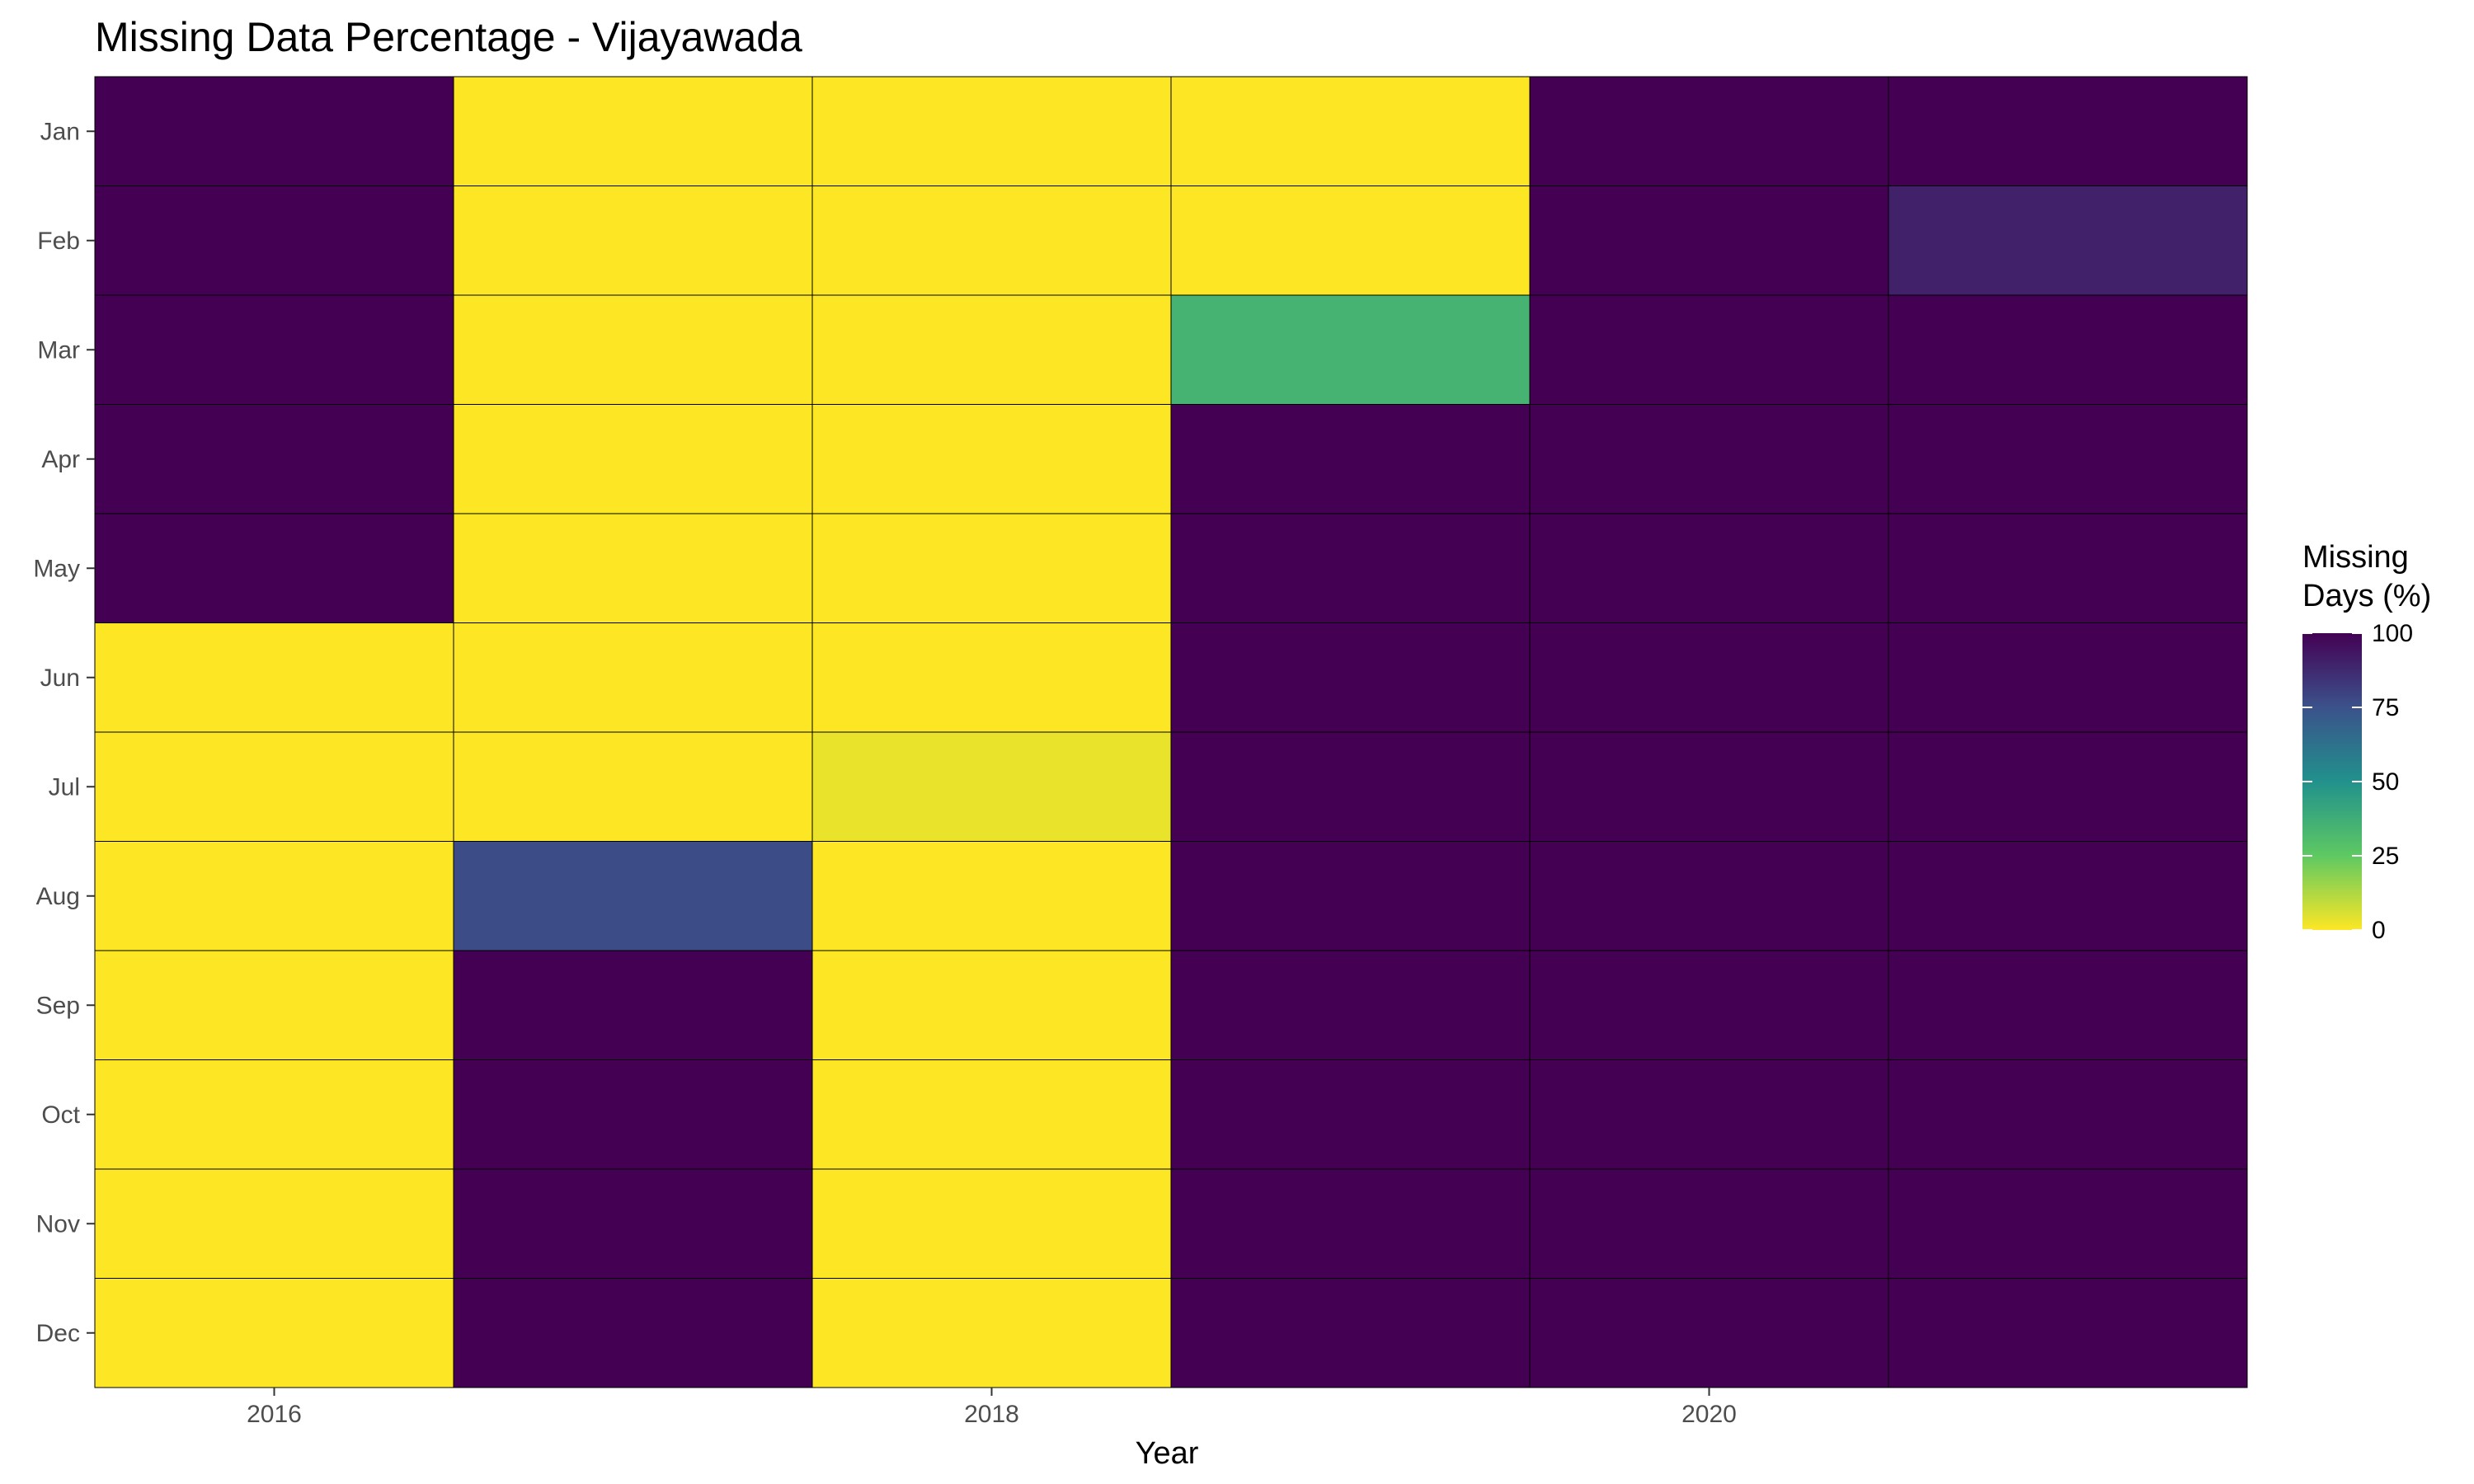 This screenshot has height=1484, width=2474. Describe the element at coordinates (1709, 131) in the screenshot. I see `heatmap-cell-jan-2020` at that location.